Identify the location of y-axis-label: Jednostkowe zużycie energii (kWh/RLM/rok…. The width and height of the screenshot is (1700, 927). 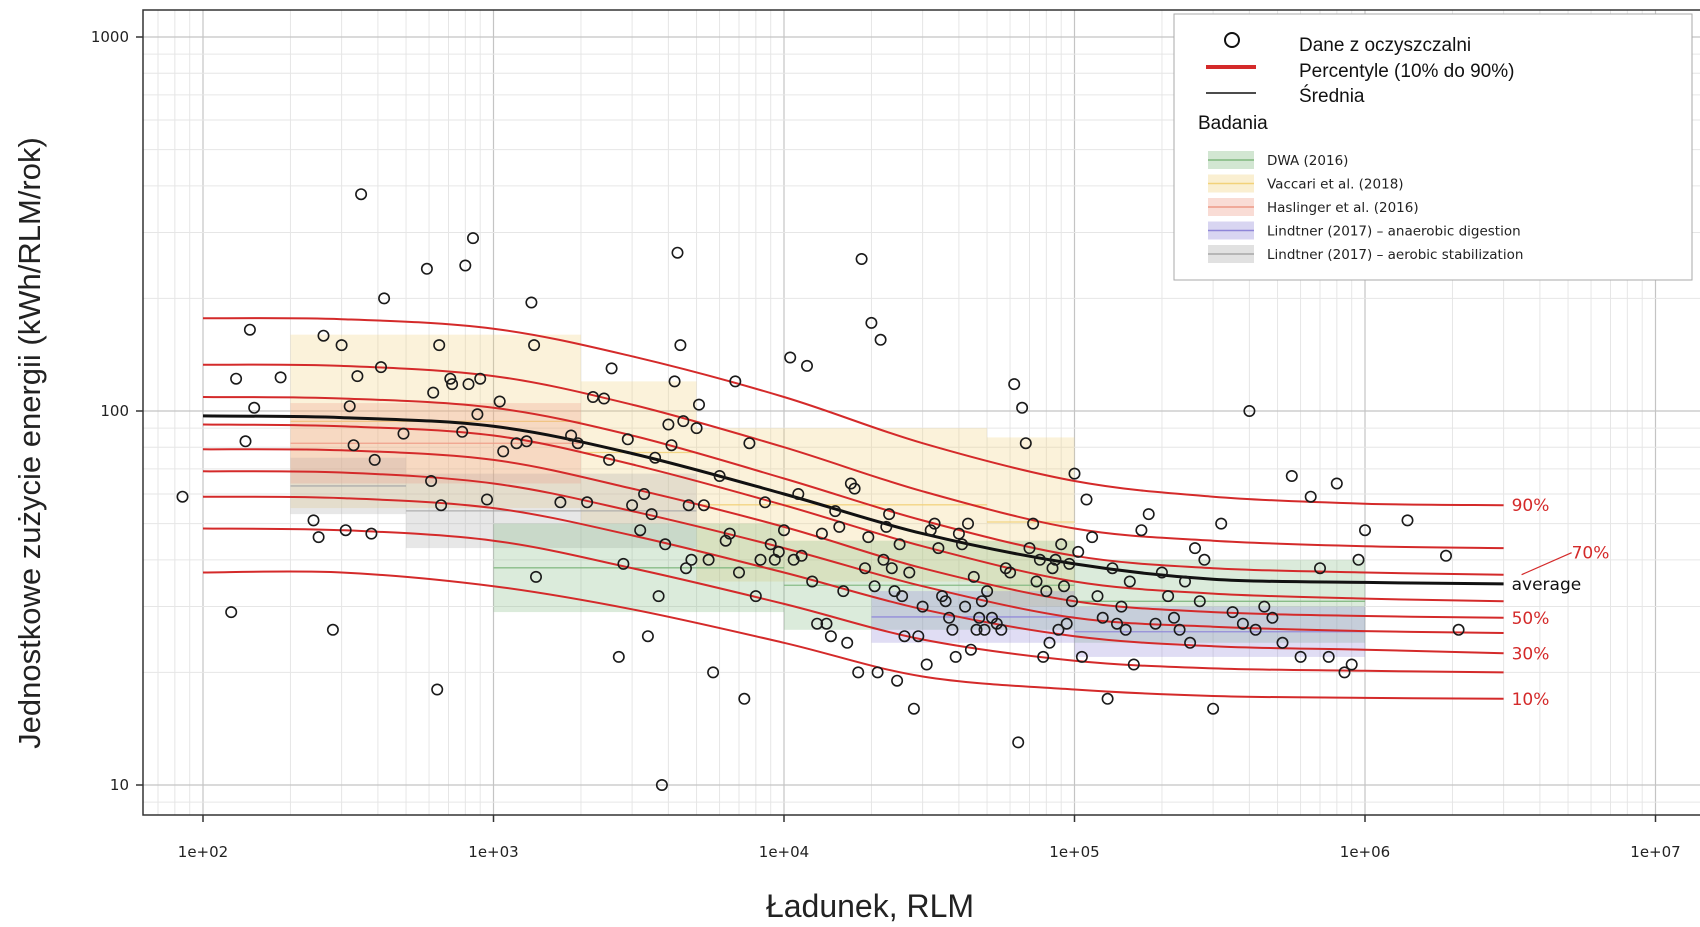
(29, 443).